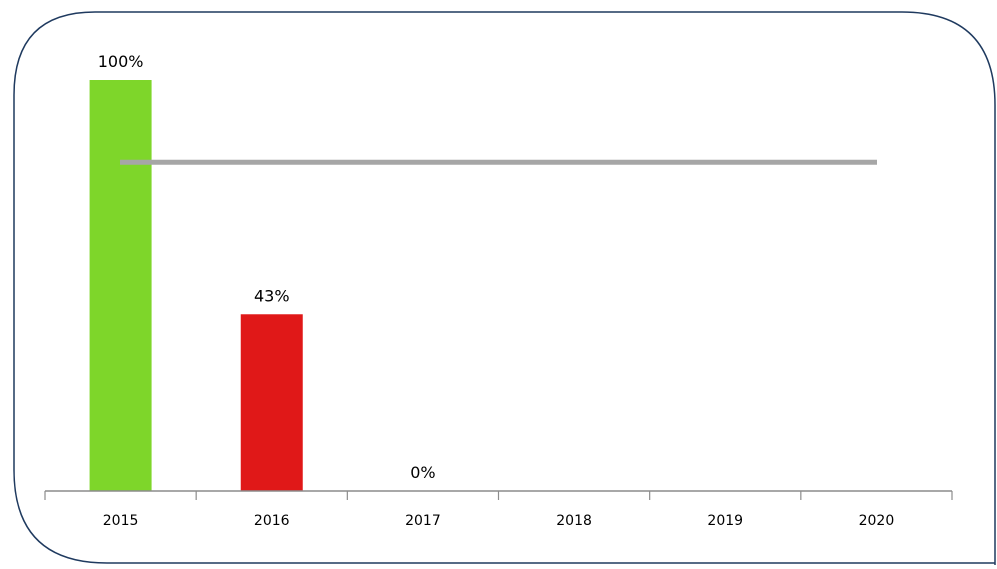 This screenshot has height=569, width=997. Describe the element at coordinates (574, 521) in the screenshot. I see `x-tick-label-2018: 2018` at that location.